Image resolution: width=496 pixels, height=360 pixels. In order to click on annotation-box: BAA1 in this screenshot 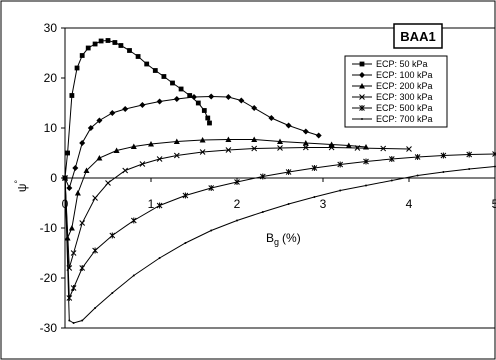, I will do `click(418, 36)`.